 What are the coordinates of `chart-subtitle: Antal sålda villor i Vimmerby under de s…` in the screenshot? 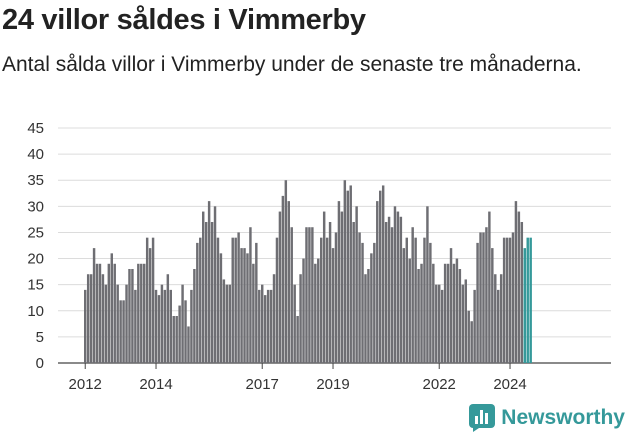 It's located at (292, 64).